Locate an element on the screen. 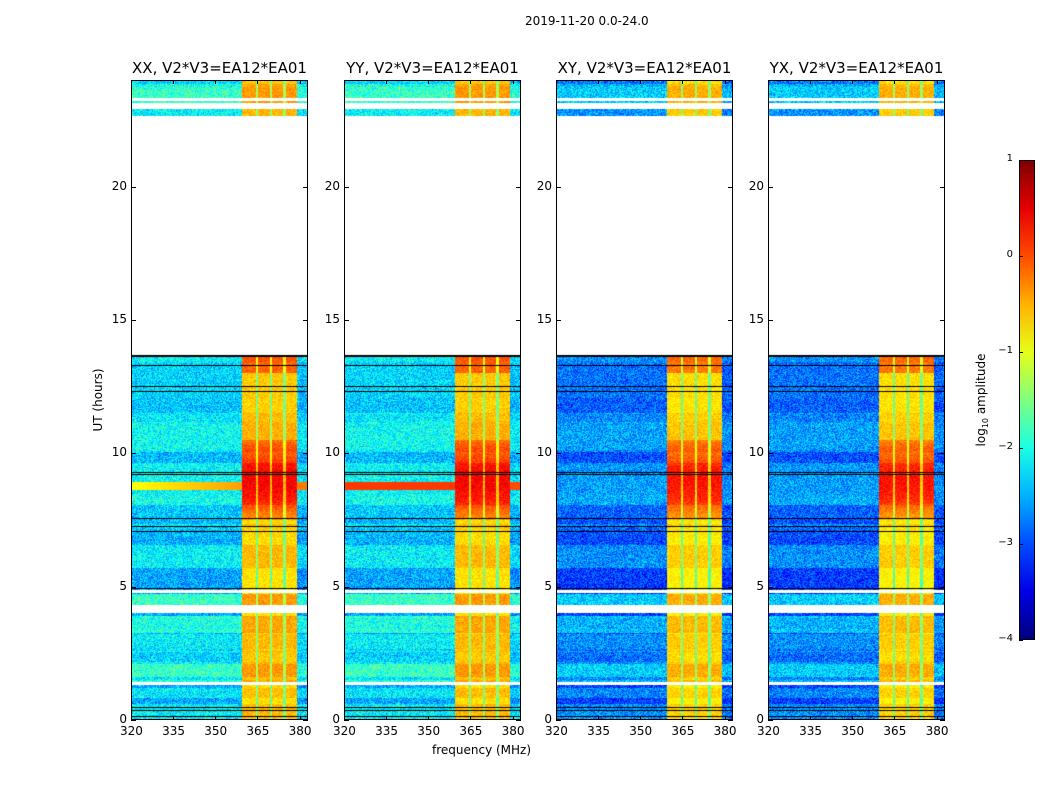 The width and height of the screenshot is (1050, 800). panel-title: YX, V2*V3=EA12*EA01 is located at coordinates (856, 68).